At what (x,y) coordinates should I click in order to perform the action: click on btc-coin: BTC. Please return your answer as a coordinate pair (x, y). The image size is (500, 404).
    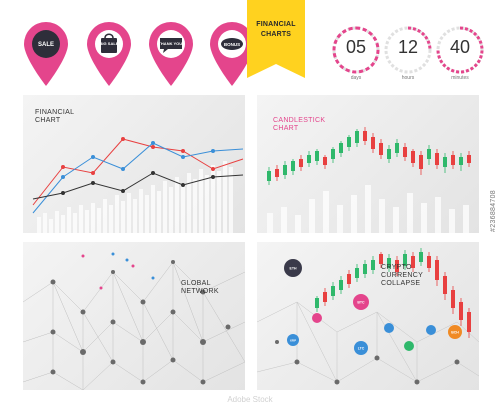
    Looking at the image, I should click on (361, 302).